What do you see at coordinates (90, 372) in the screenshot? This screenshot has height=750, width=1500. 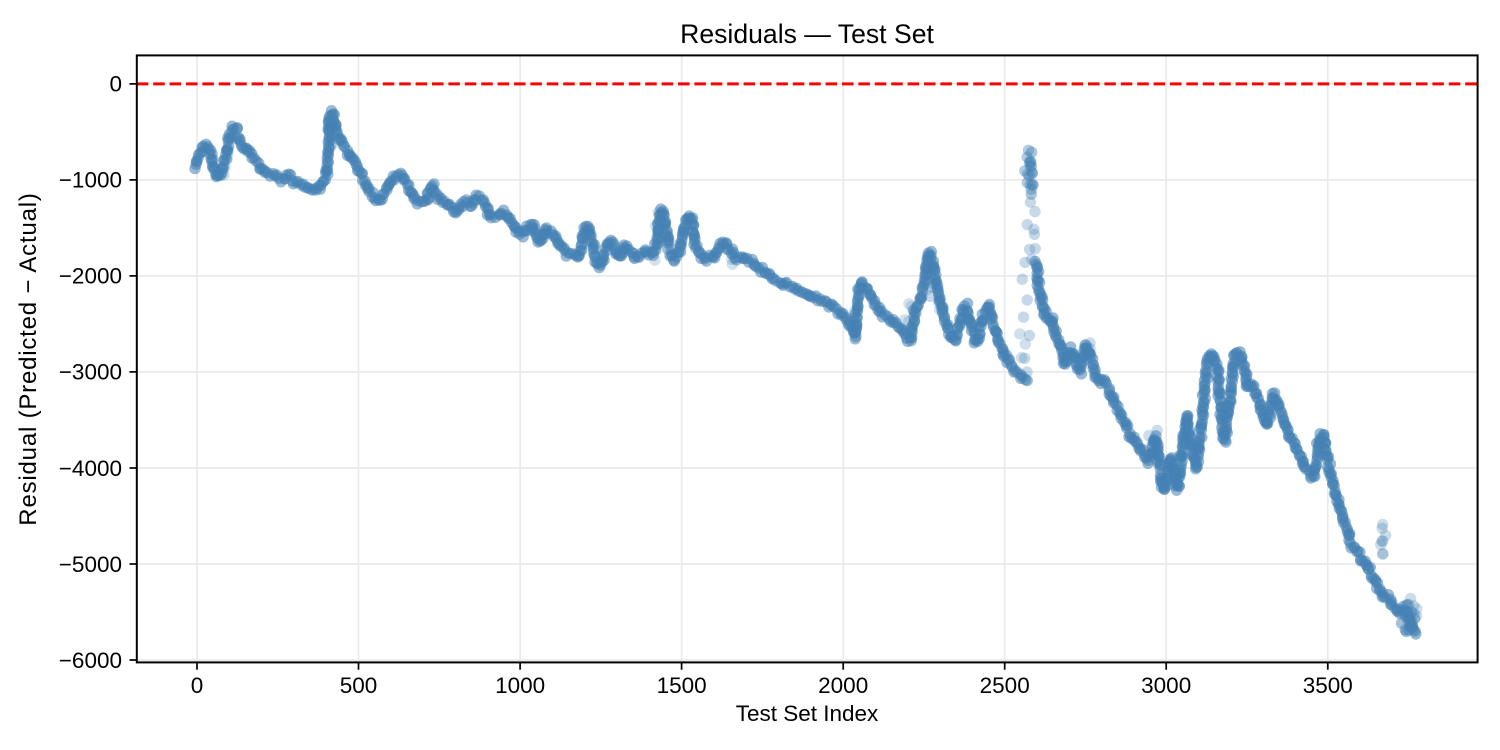 I see `svg-text: −3000` at bounding box center [90, 372].